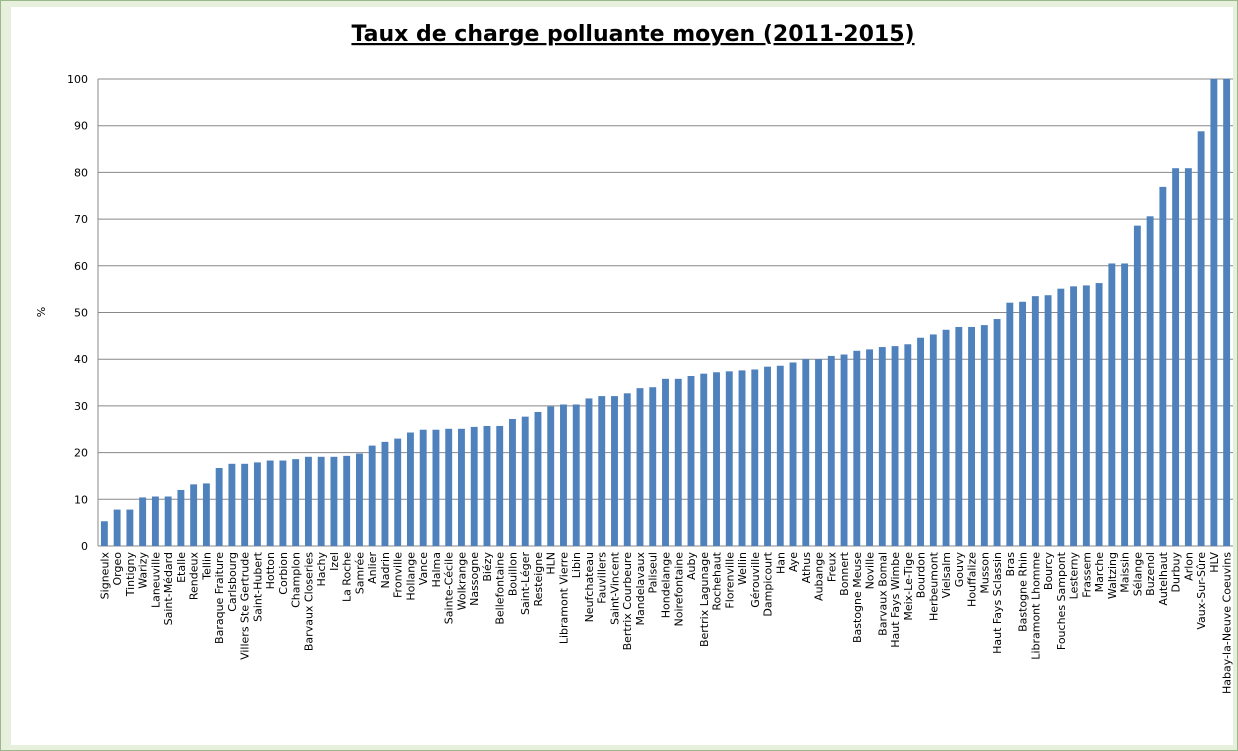 The width and height of the screenshot is (1238, 751). Describe the element at coordinates (84, 546) in the screenshot. I see `y-tick-label: 0` at that location.